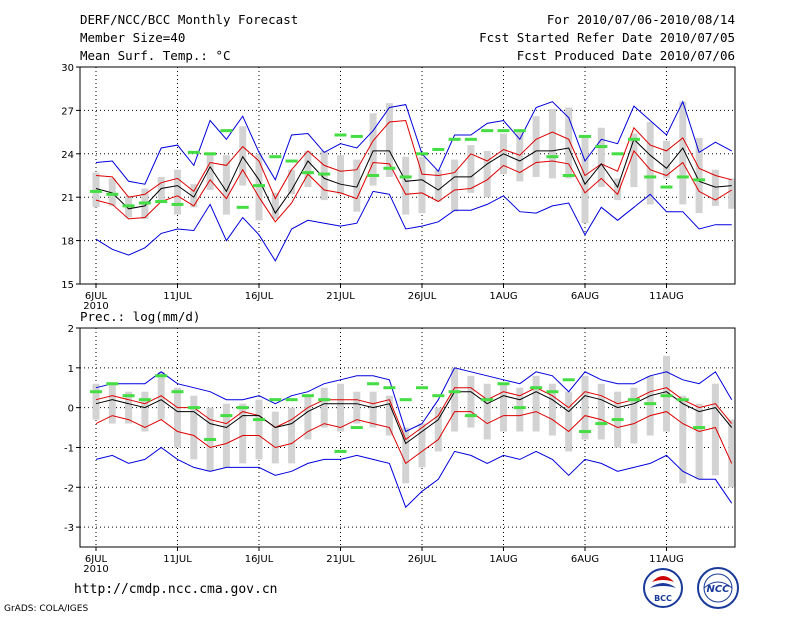 This screenshot has height=618, width=800. I want to click on precip-ytick-label-2: 2, so click(71, 329).